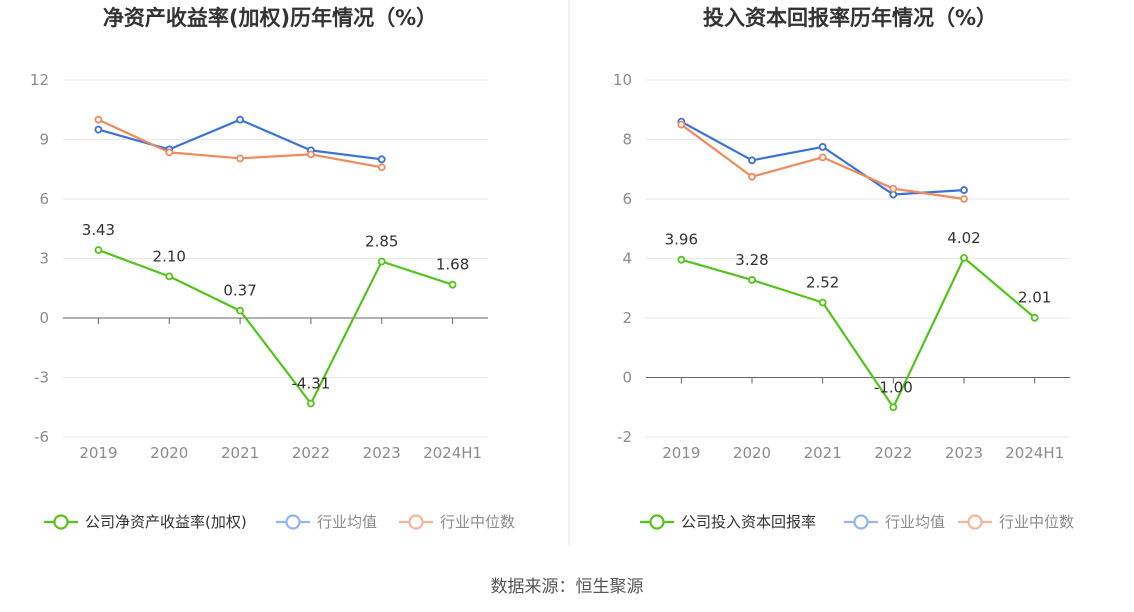 Image resolution: width=1134 pixels, height=612 pixels. Describe the element at coordinates (166, 522) in the screenshot. I see `legend-label: 公司净资产收益率(加权)` at that location.